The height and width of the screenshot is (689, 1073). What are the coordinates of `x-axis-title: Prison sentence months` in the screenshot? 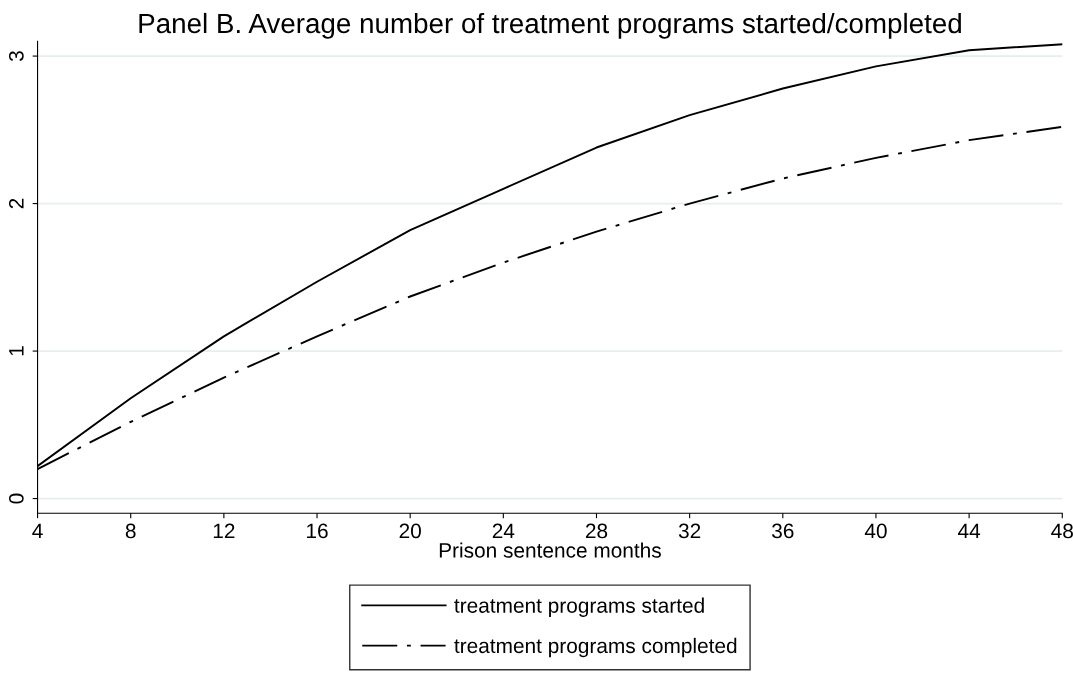 It's located at (550, 550).